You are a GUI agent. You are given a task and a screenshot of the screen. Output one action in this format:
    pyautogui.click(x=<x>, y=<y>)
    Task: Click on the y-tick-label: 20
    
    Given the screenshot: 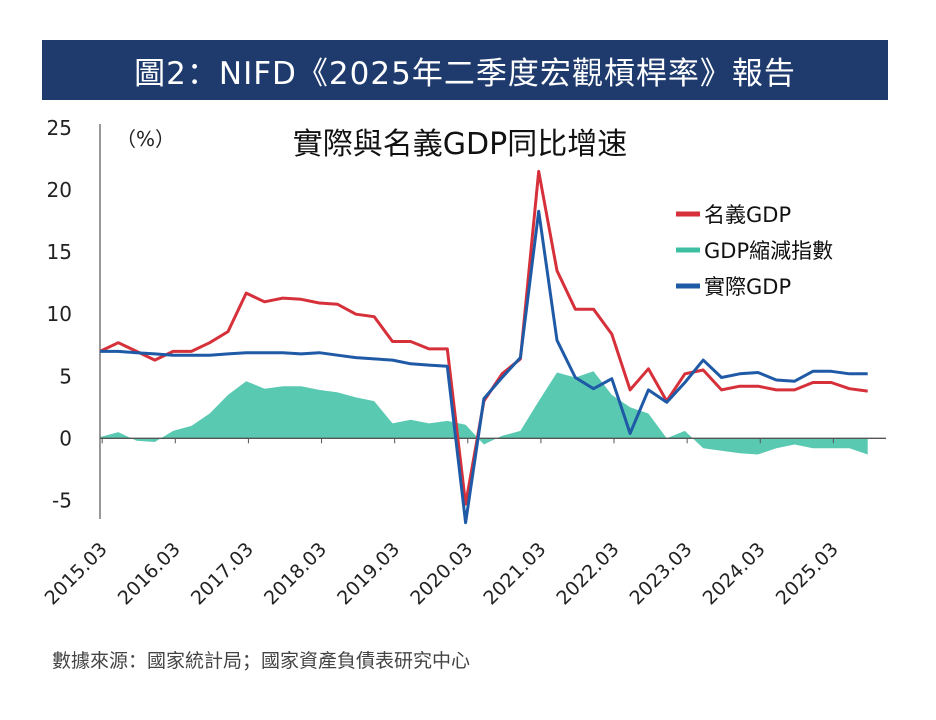 What is the action you would take?
    pyautogui.click(x=59, y=190)
    